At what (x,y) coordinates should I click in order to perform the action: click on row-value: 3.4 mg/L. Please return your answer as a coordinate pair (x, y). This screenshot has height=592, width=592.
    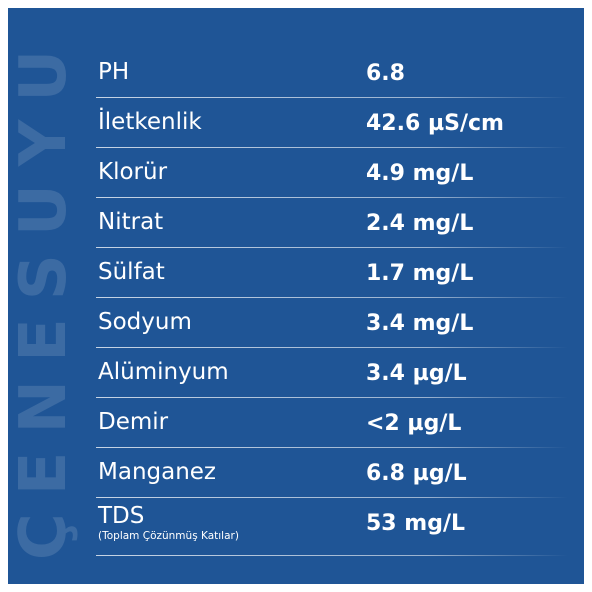
    Looking at the image, I should click on (420, 323).